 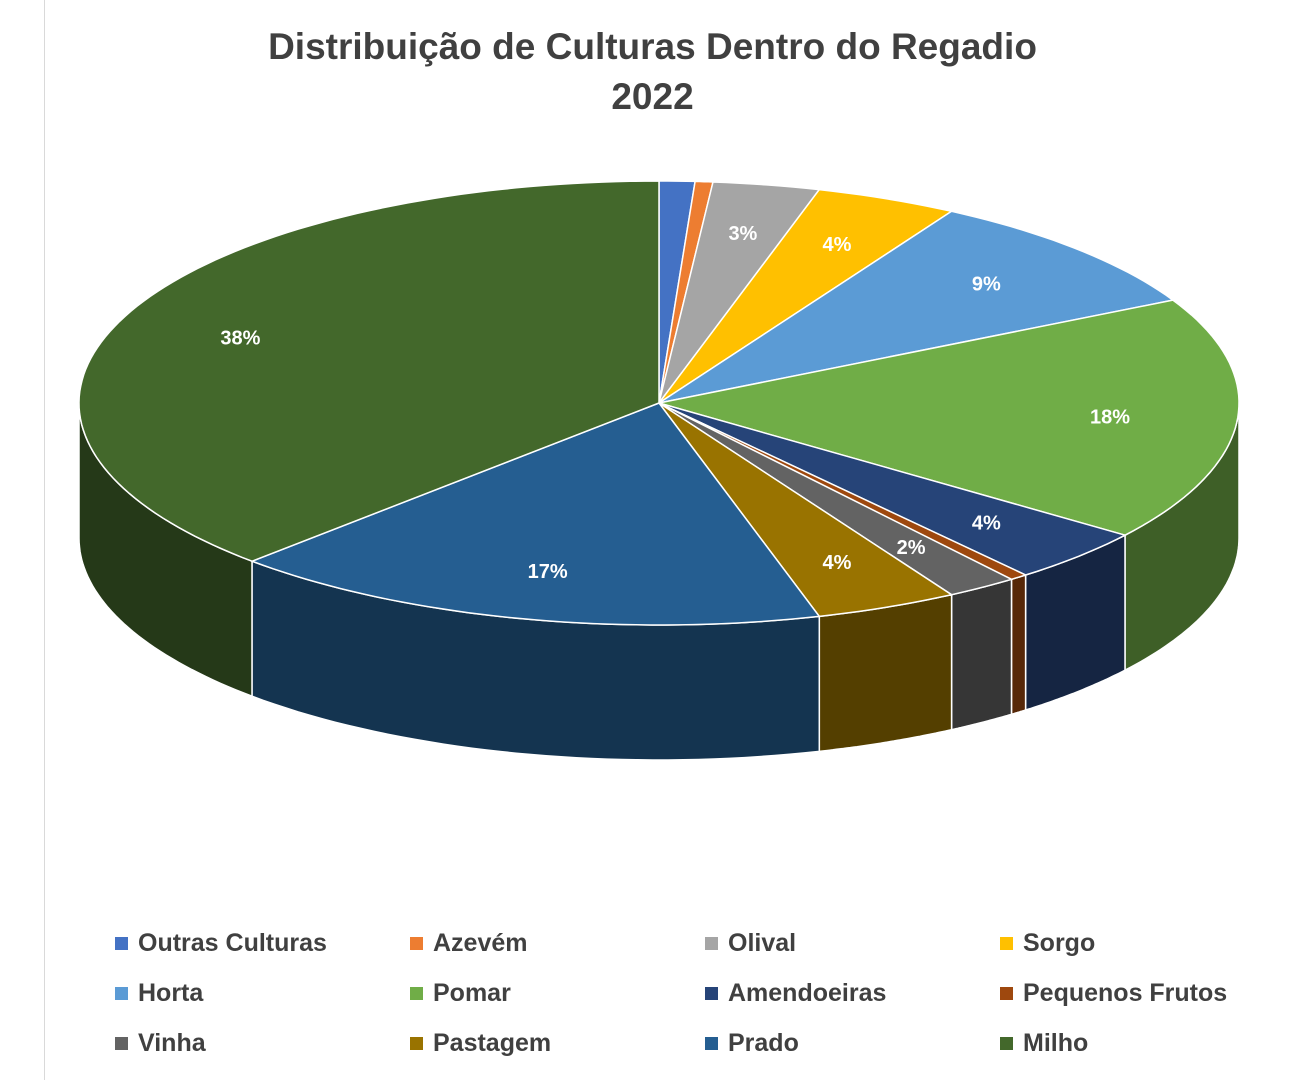 I want to click on legend-label: Pequenos Frutos, so click(x=1125, y=992).